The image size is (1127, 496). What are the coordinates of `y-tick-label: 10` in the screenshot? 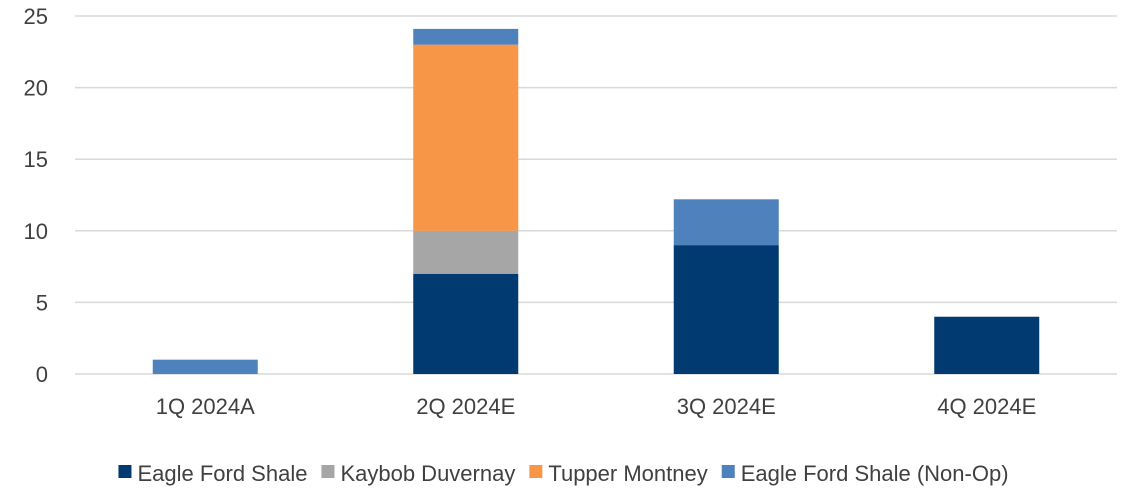 It's located at (36, 231).